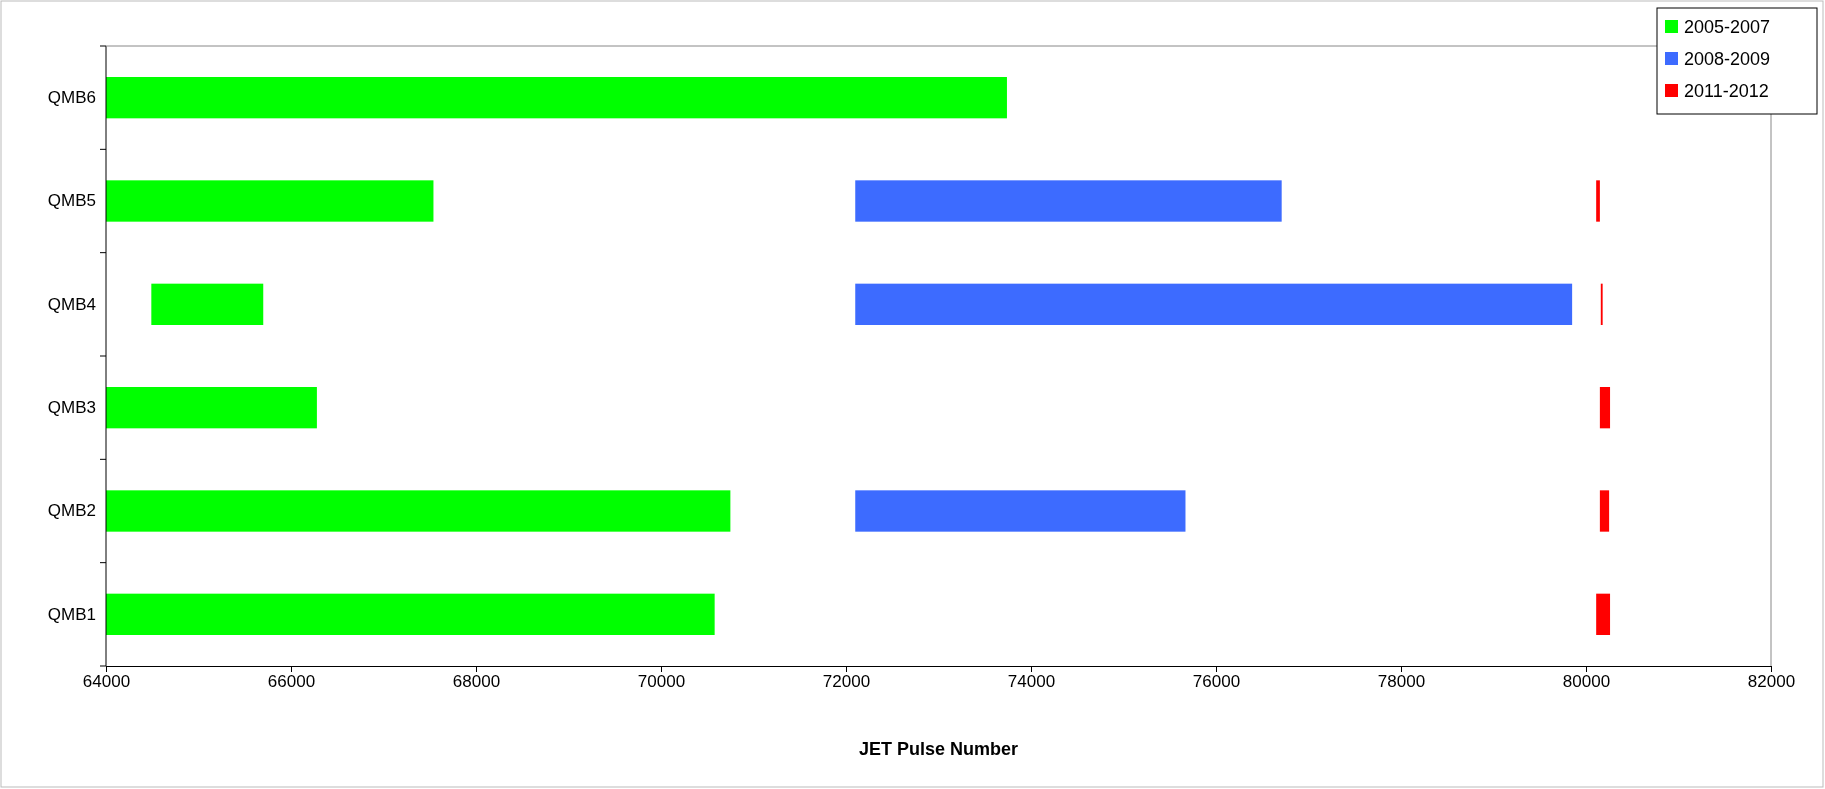  Describe the element at coordinates (1586, 682) in the screenshot. I see `x-tick-label: 80000` at that location.